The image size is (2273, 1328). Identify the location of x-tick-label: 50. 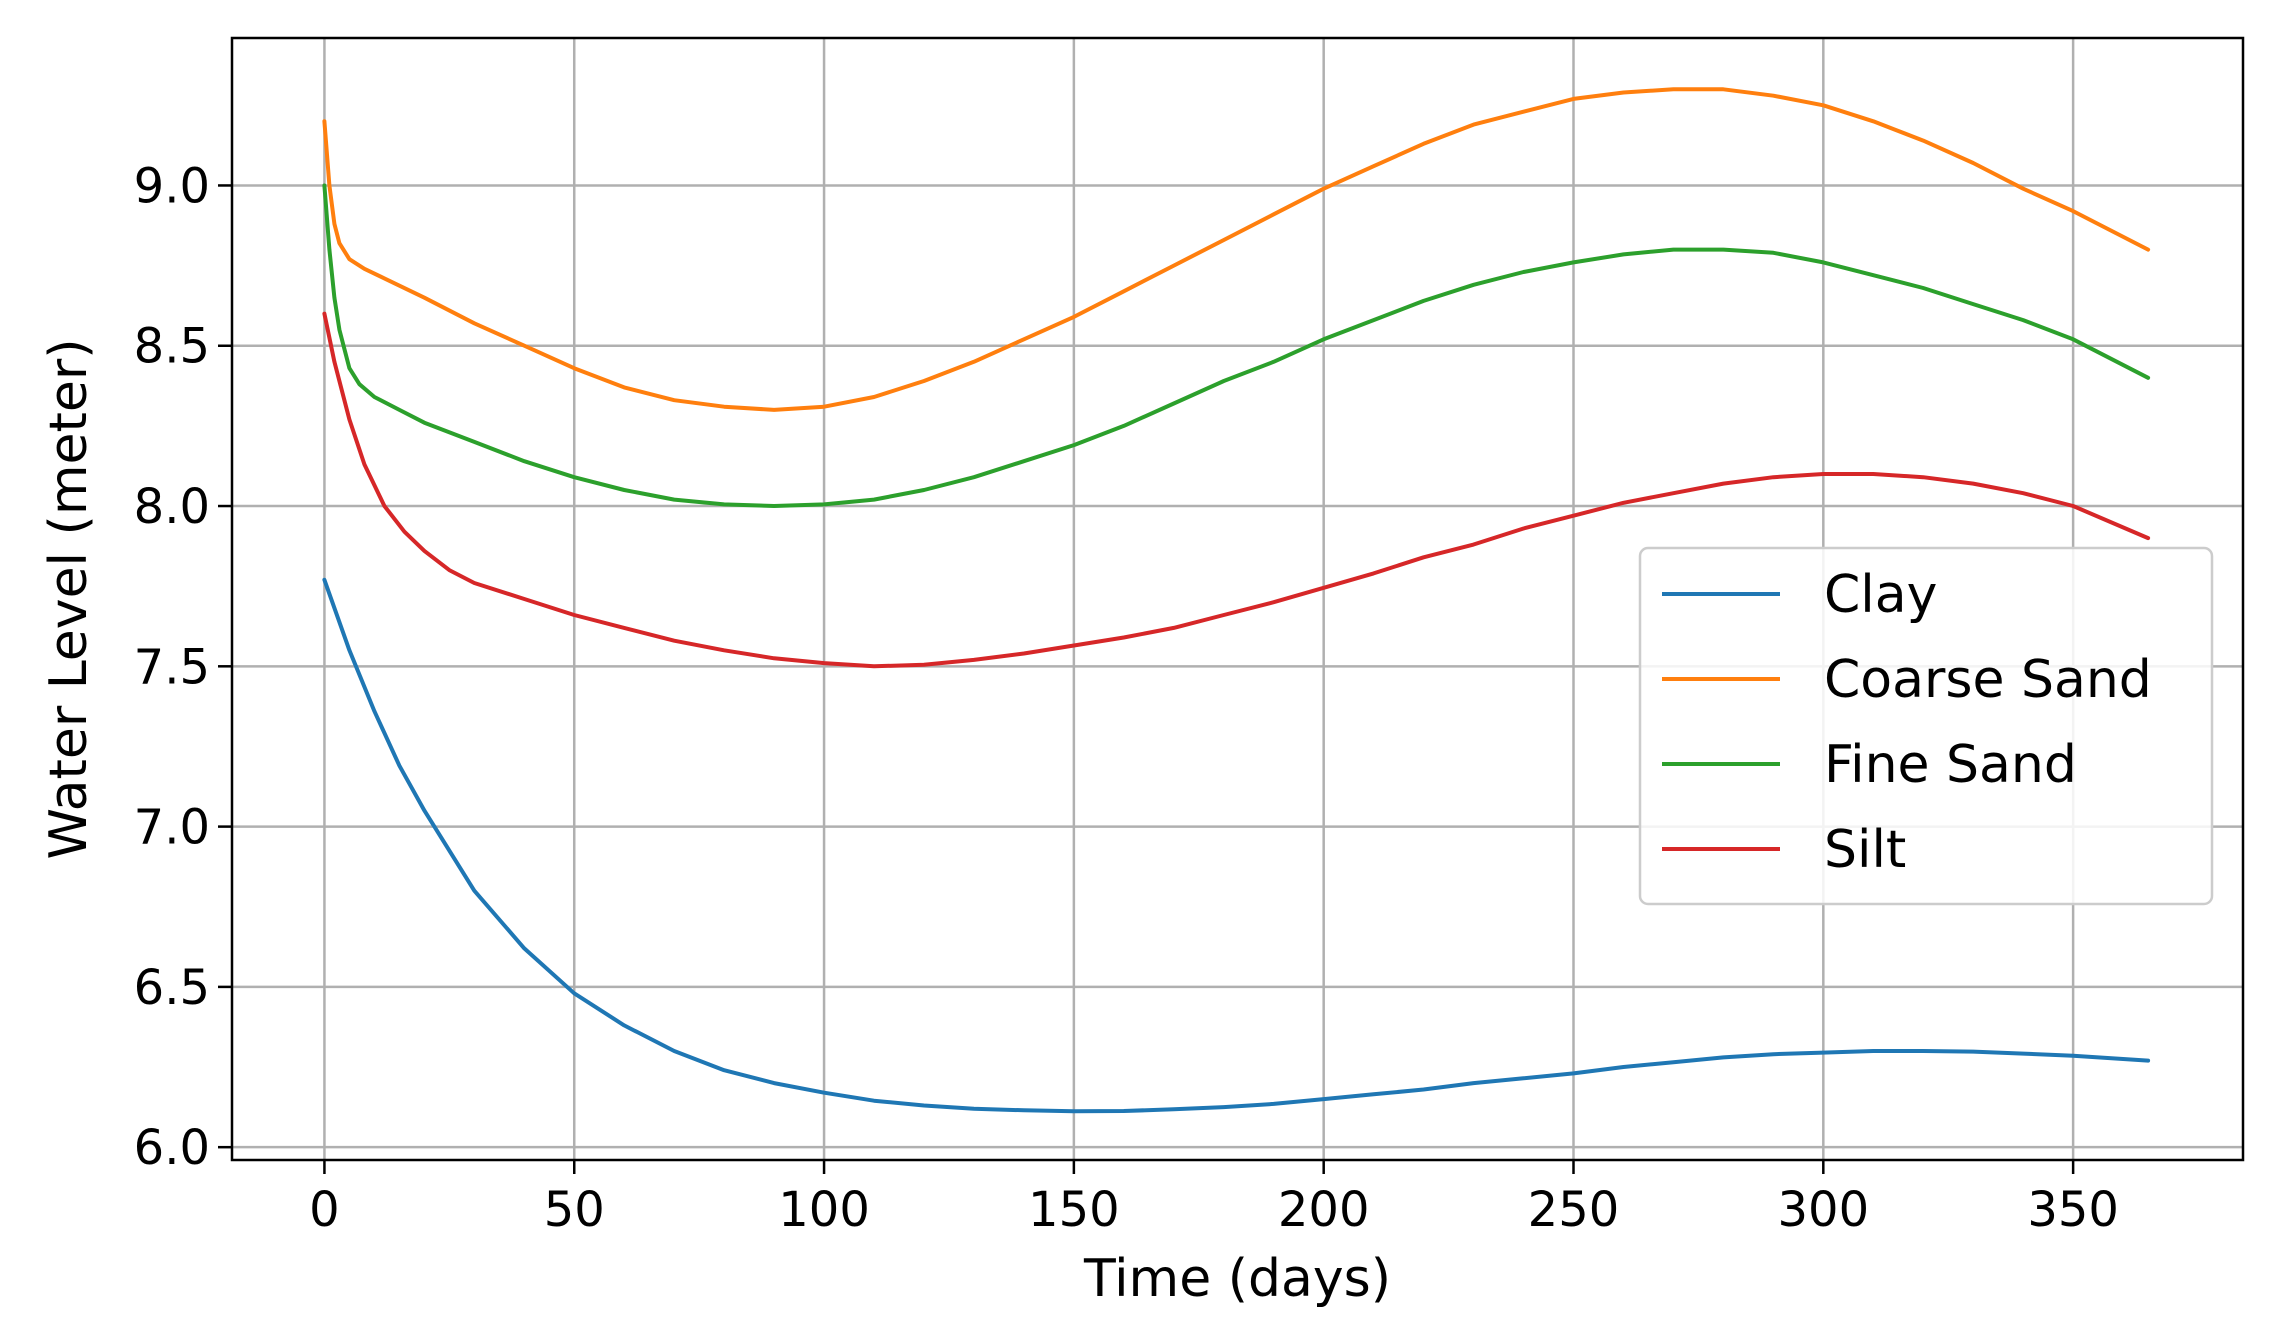
(574, 1210).